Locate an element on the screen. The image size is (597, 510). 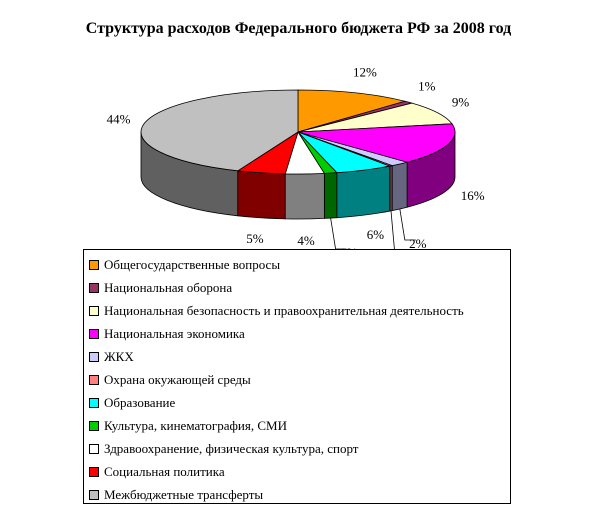
slice-национальная-безопасность-и-правоохранительная-деятельность is located at coordinates (375, 117).